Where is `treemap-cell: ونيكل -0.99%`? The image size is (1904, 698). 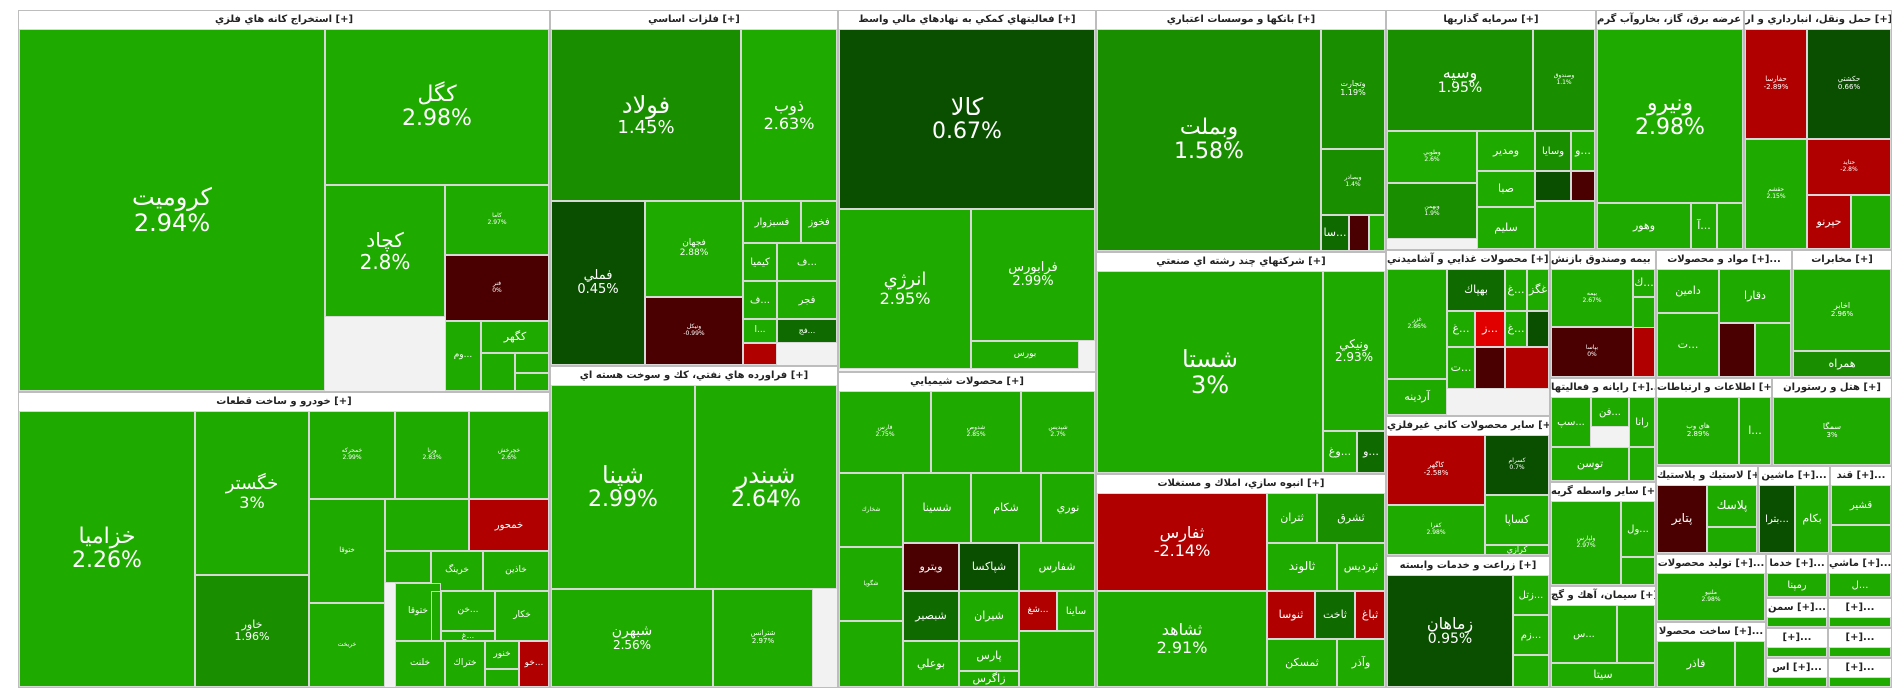 treemap-cell: ونيكل -0.99% is located at coordinates (694, 331).